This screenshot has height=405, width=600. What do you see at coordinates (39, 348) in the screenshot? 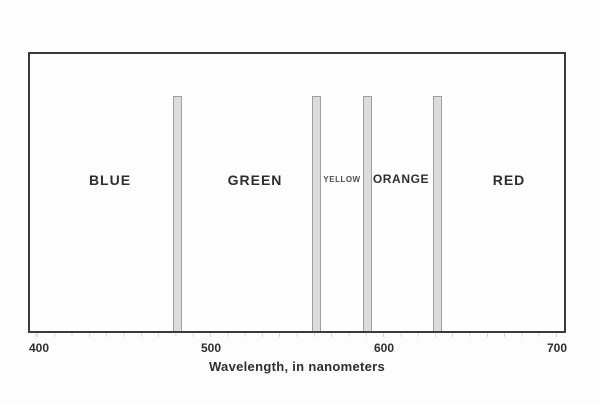
I see `x-tick-label-400: 400` at bounding box center [39, 348].